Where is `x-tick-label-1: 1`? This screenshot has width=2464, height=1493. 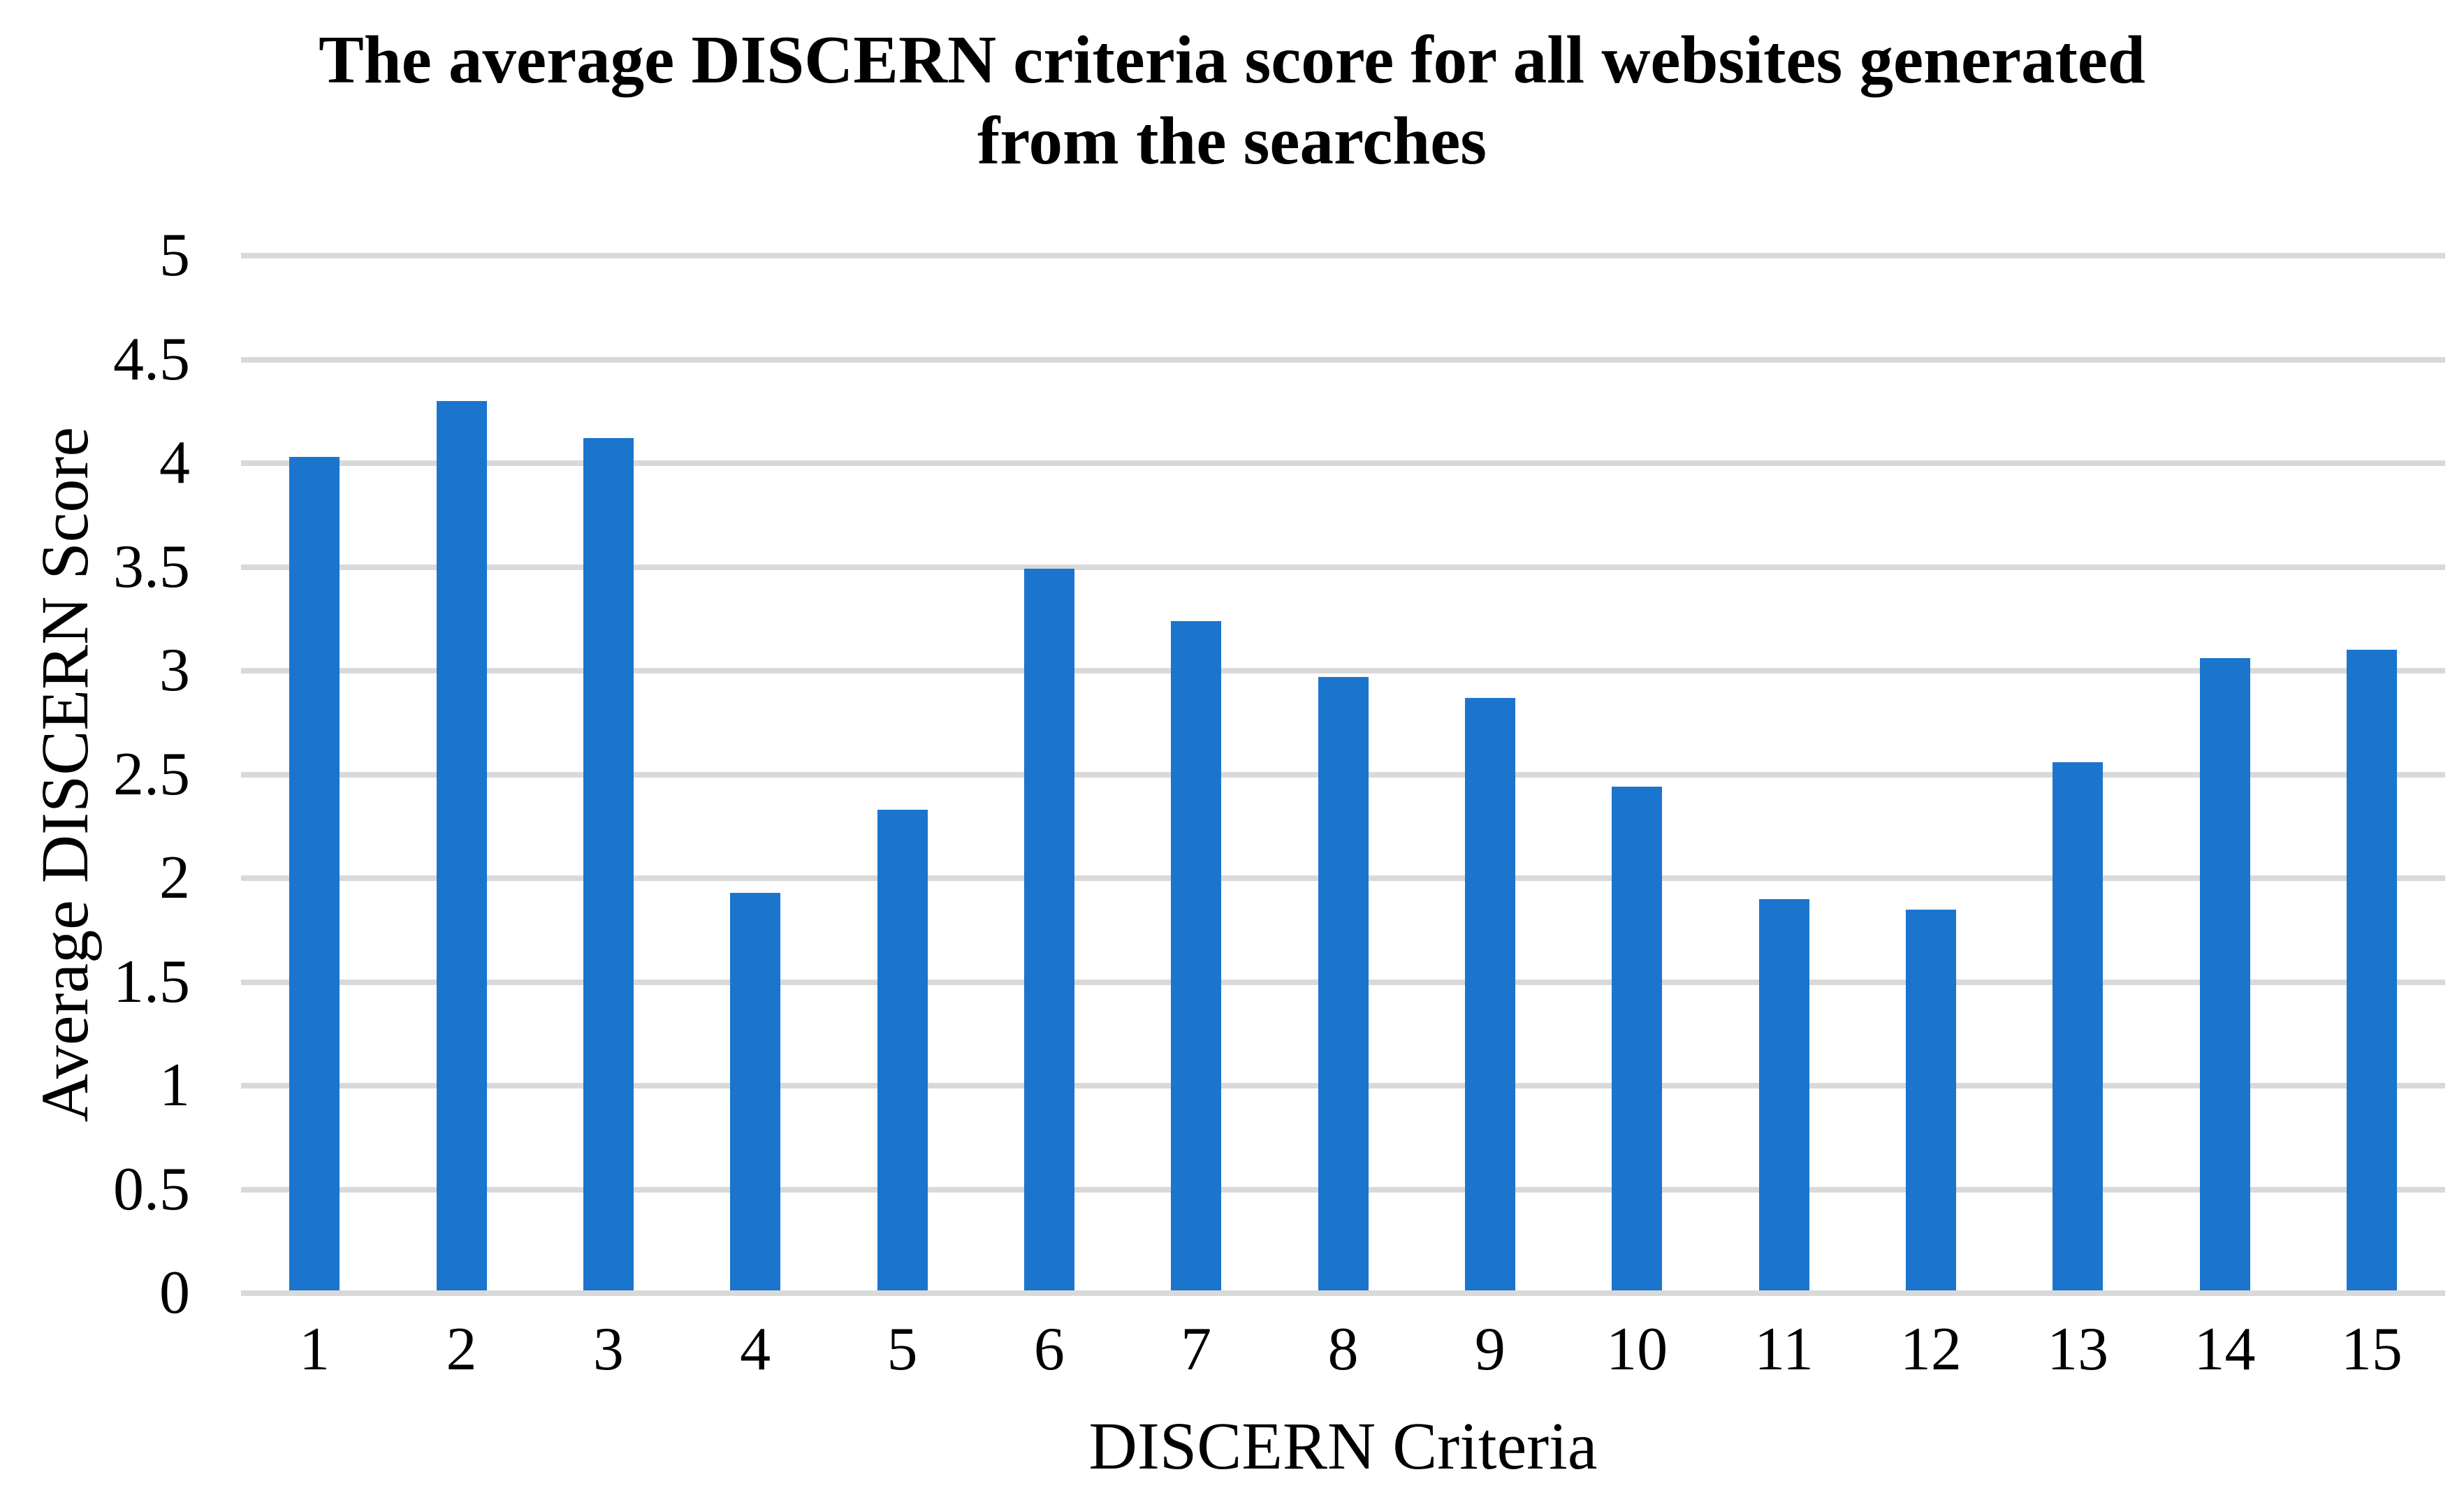 x-tick-label-1: 1 is located at coordinates (314, 1349).